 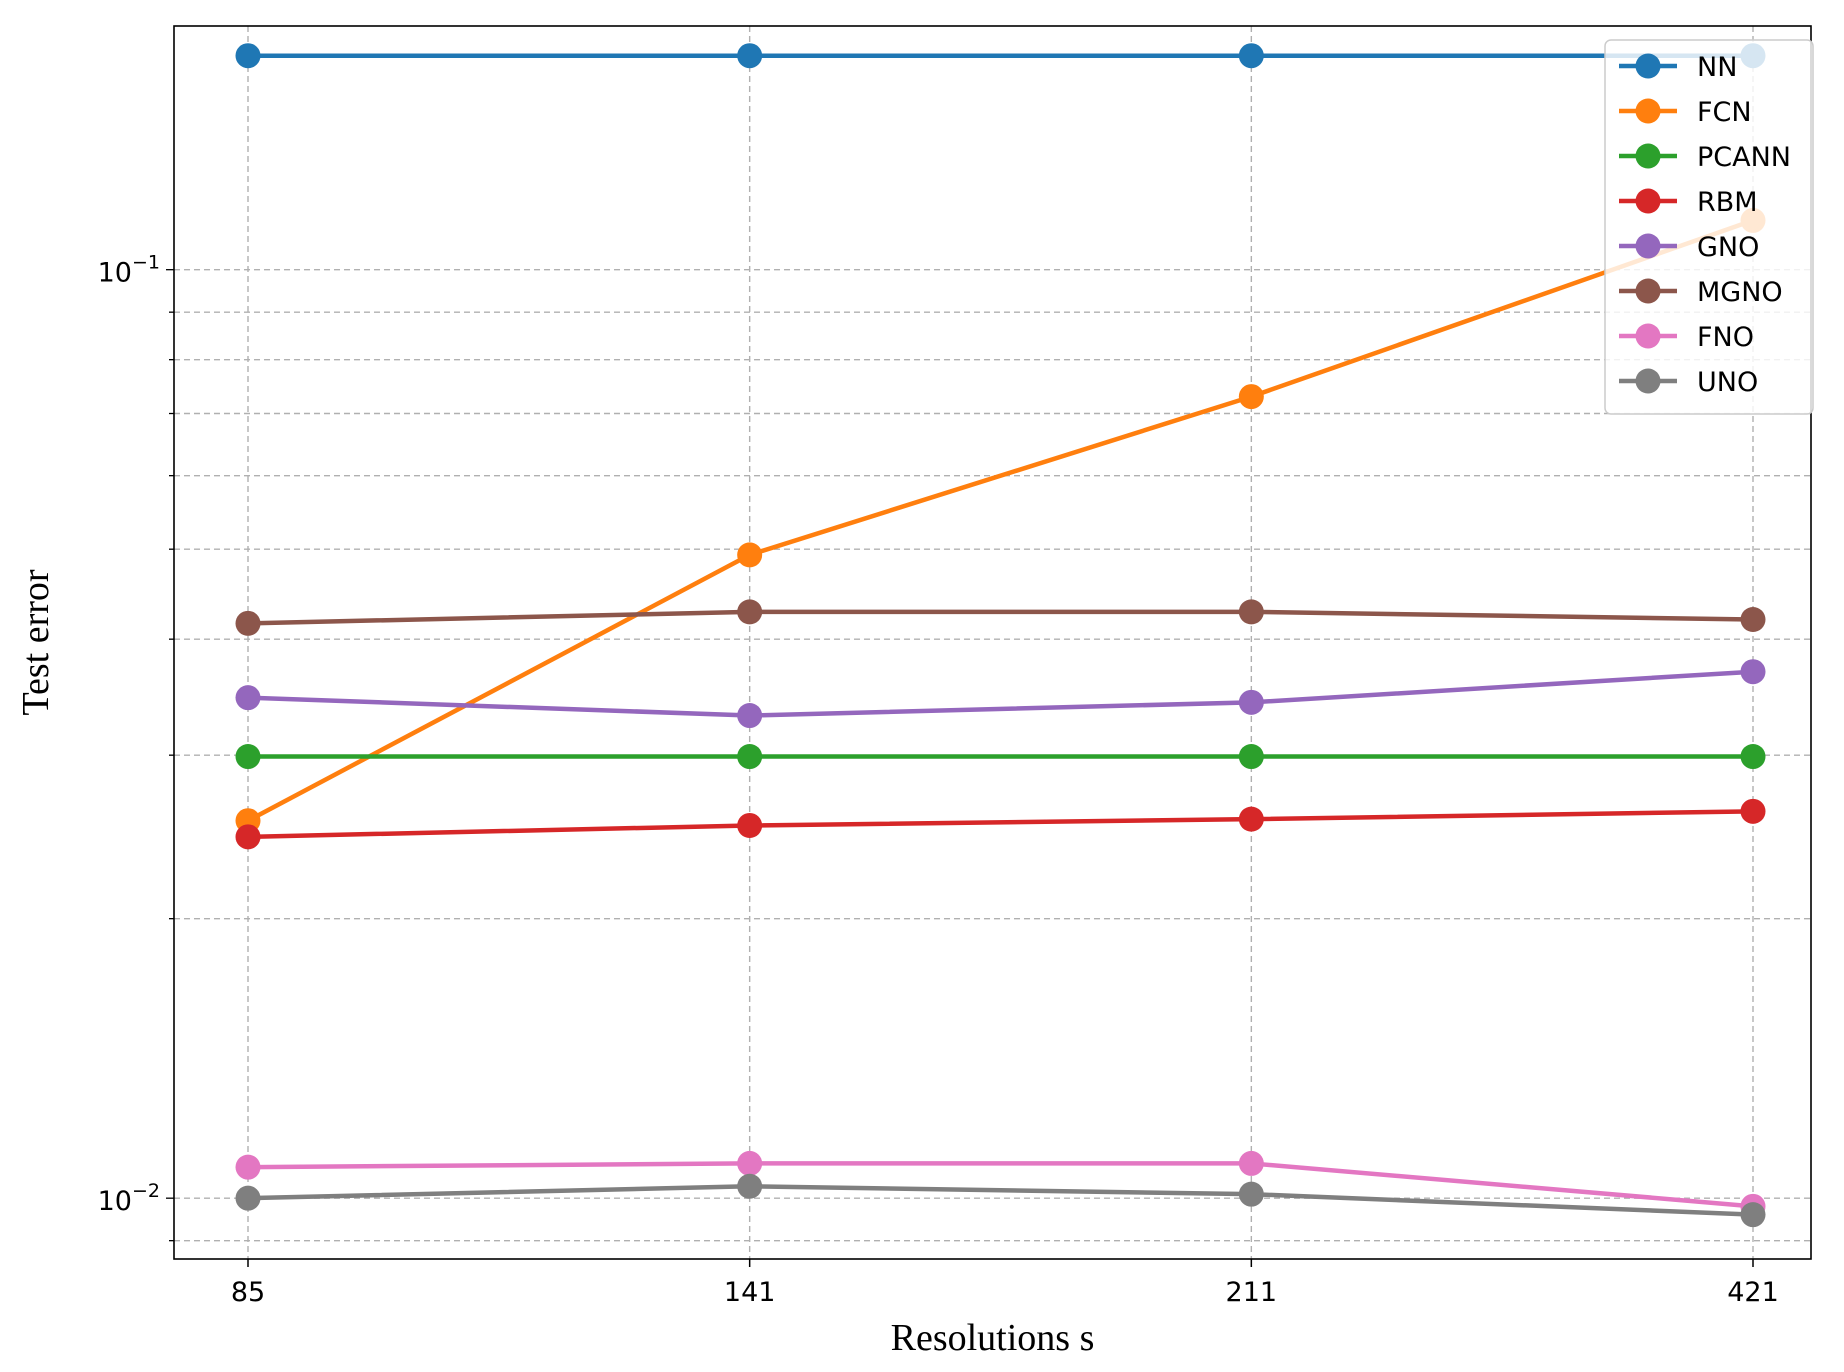 What do you see at coordinates (129, 1198) in the screenshot?
I see `y-tick-label: 10⁻²` at bounding box center [129, 1198].